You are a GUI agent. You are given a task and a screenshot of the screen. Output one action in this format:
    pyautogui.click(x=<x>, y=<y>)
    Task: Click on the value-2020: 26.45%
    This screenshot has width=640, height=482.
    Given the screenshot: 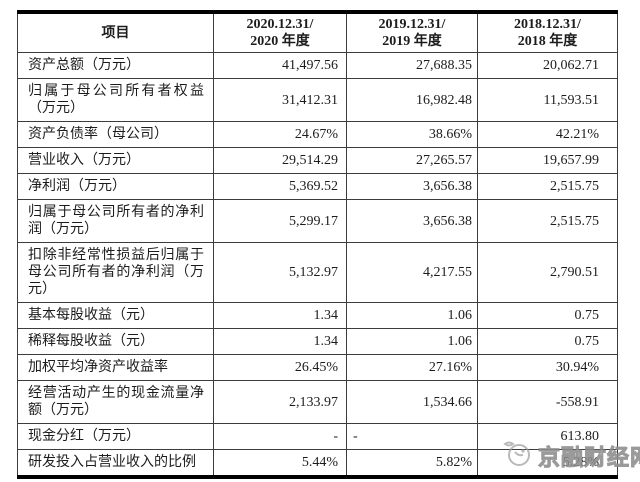 What is the action you would take?
    pyautogui.click(x=280, y=367)
    